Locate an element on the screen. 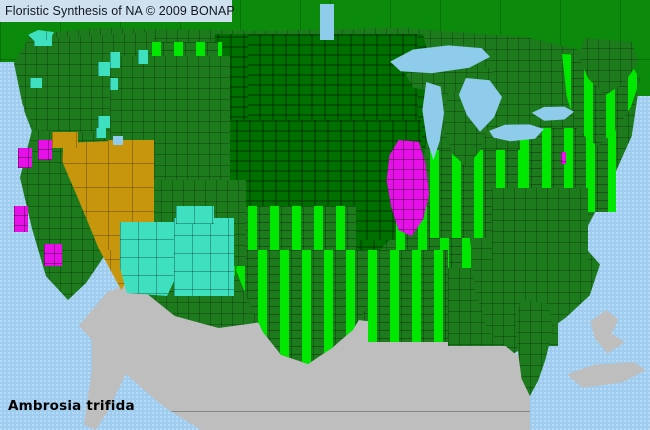 The image size is (650, 430). county-aqua-idaho is located at coordinates (115, 60).